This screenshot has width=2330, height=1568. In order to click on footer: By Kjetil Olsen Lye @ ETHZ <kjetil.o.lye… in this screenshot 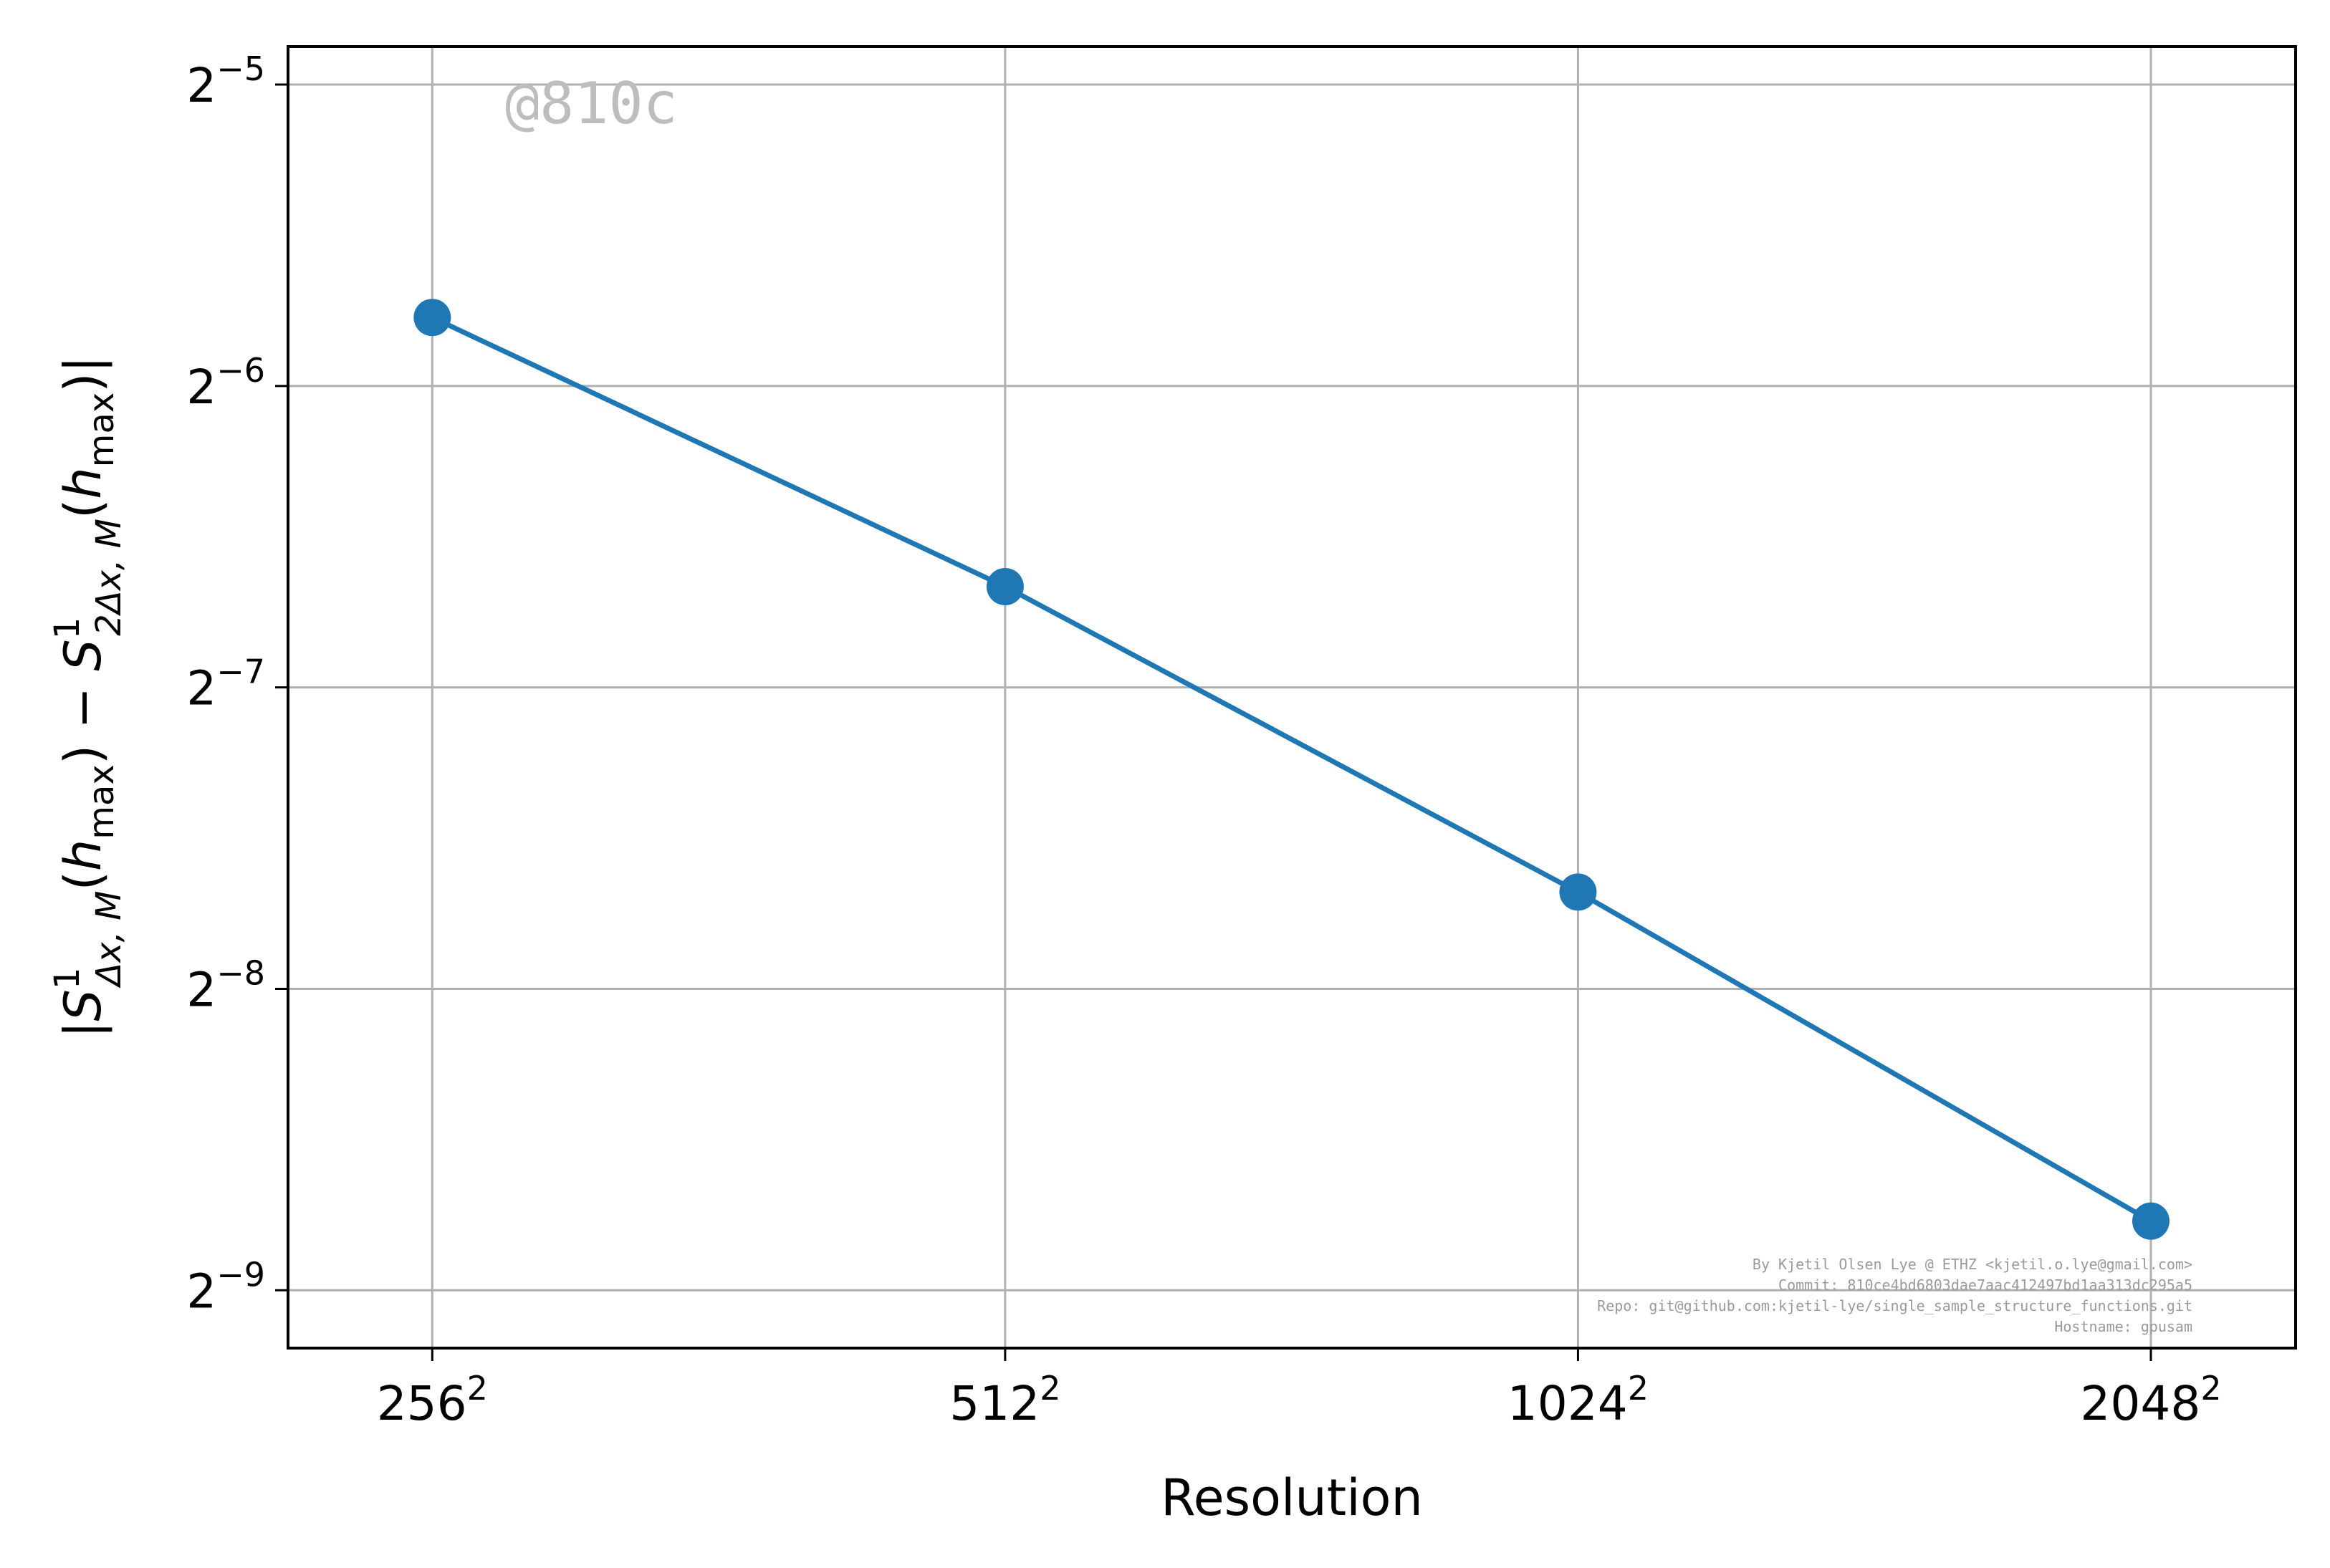, I will do `click(1894, 1296)`.